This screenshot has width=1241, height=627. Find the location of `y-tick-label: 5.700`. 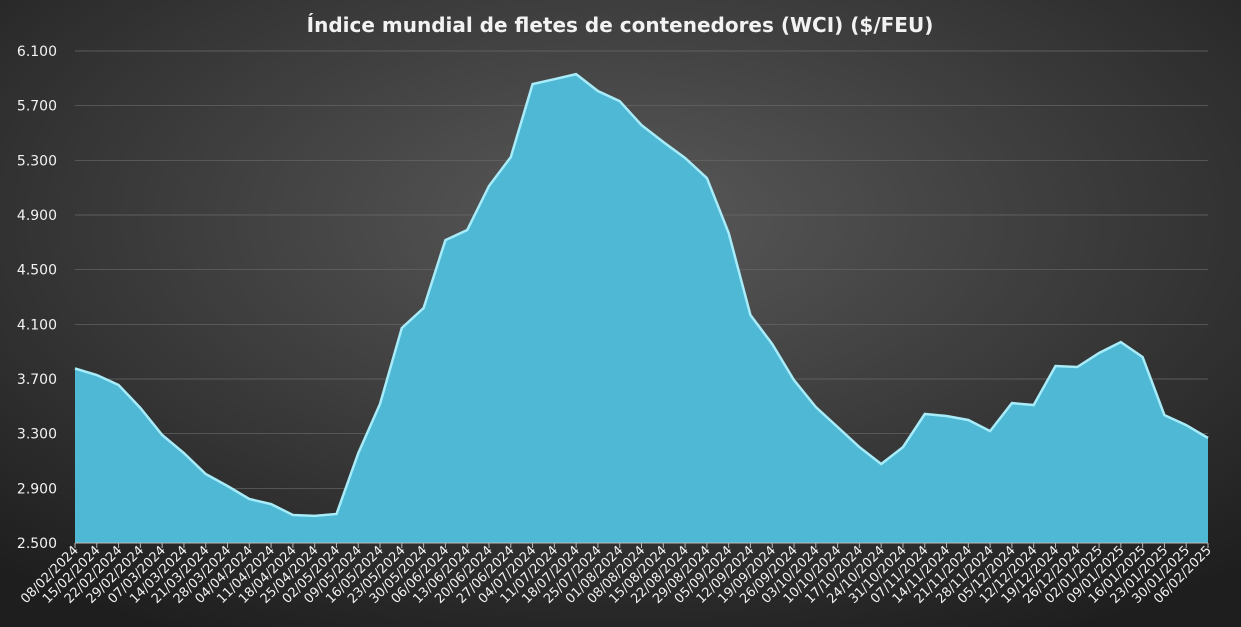

y-tick-label: 5.700 is located at coordinates (37, 107).